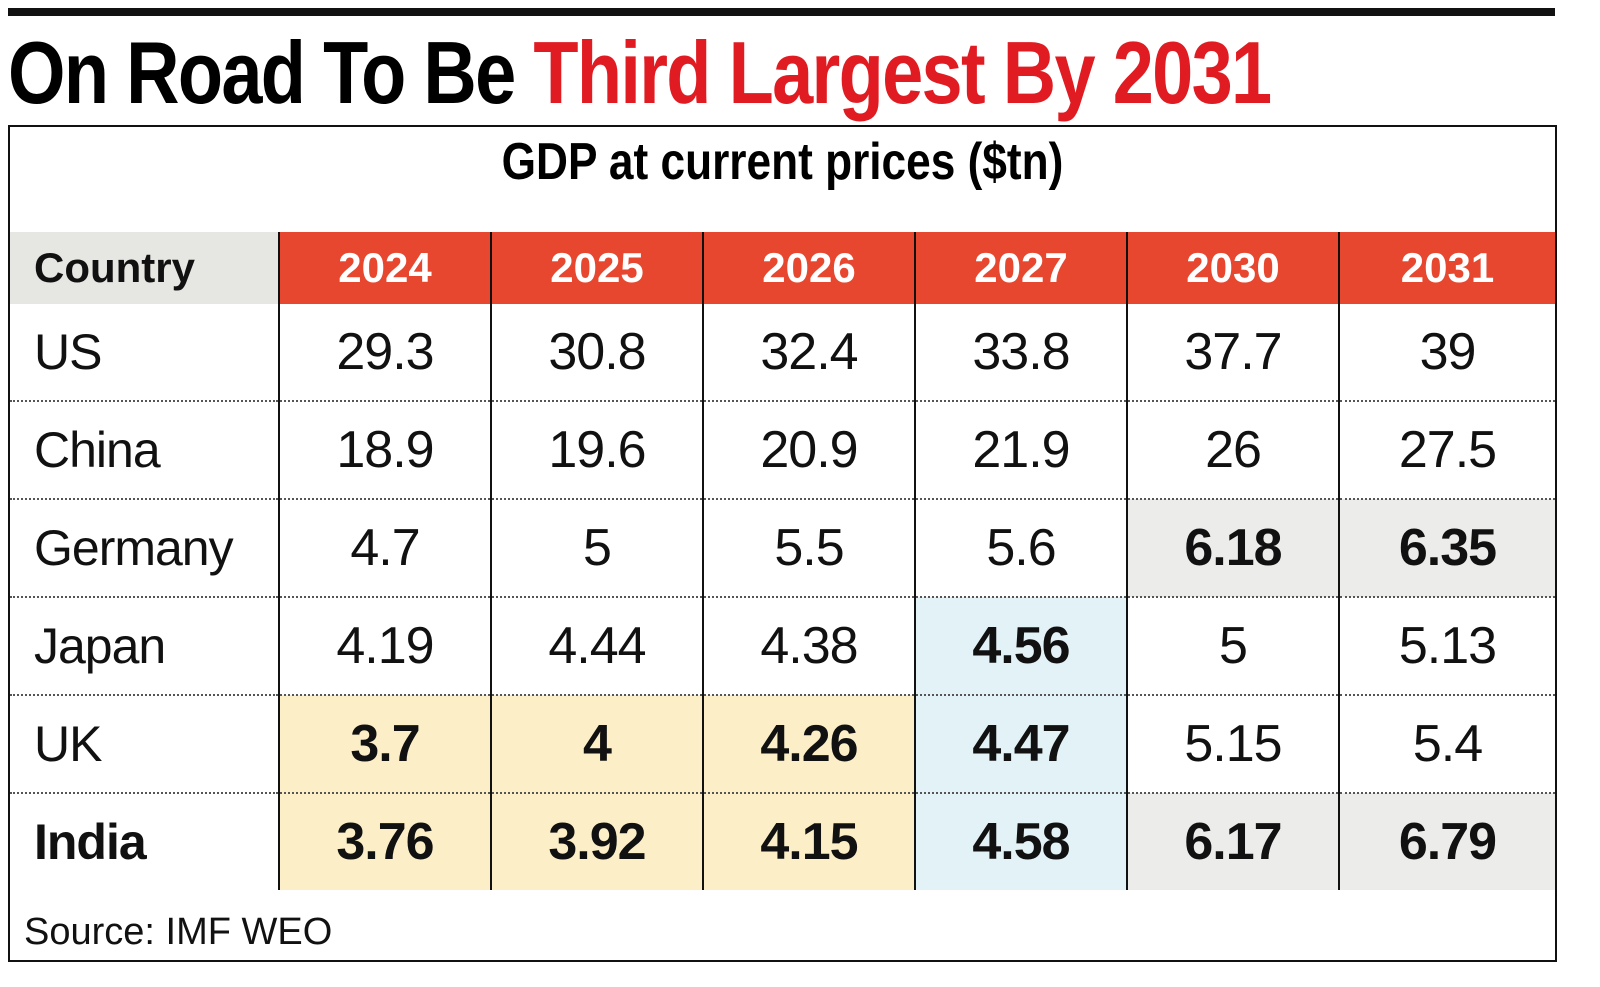  I want to click on title-black: On Road To Be, so click(262, 72).